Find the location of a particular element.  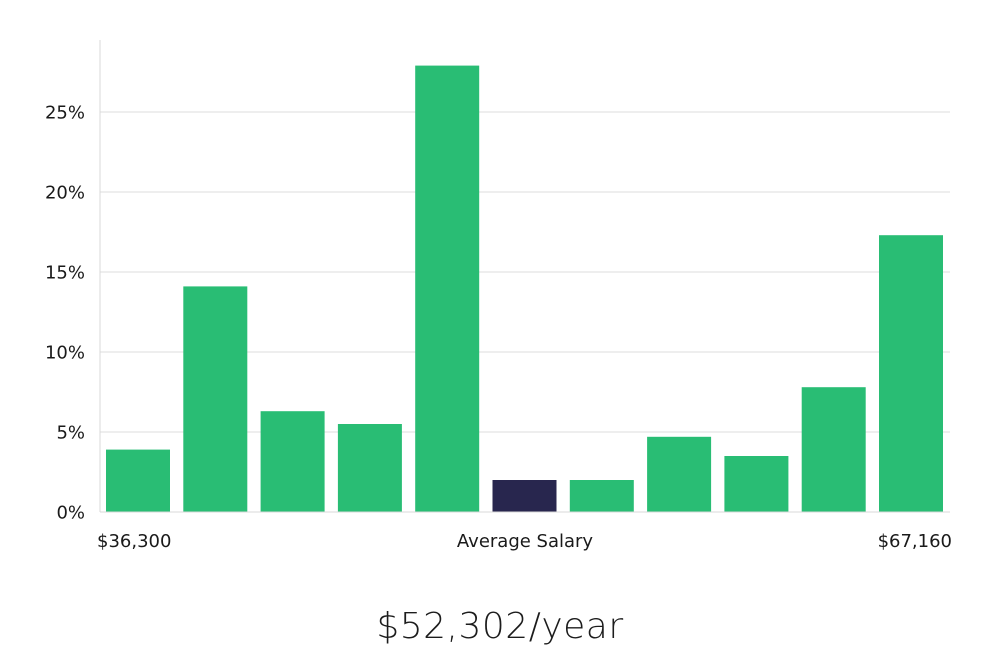

x-axis-labels: $36,300 Average Salary $67,160 is located at coordinates (524, 541).